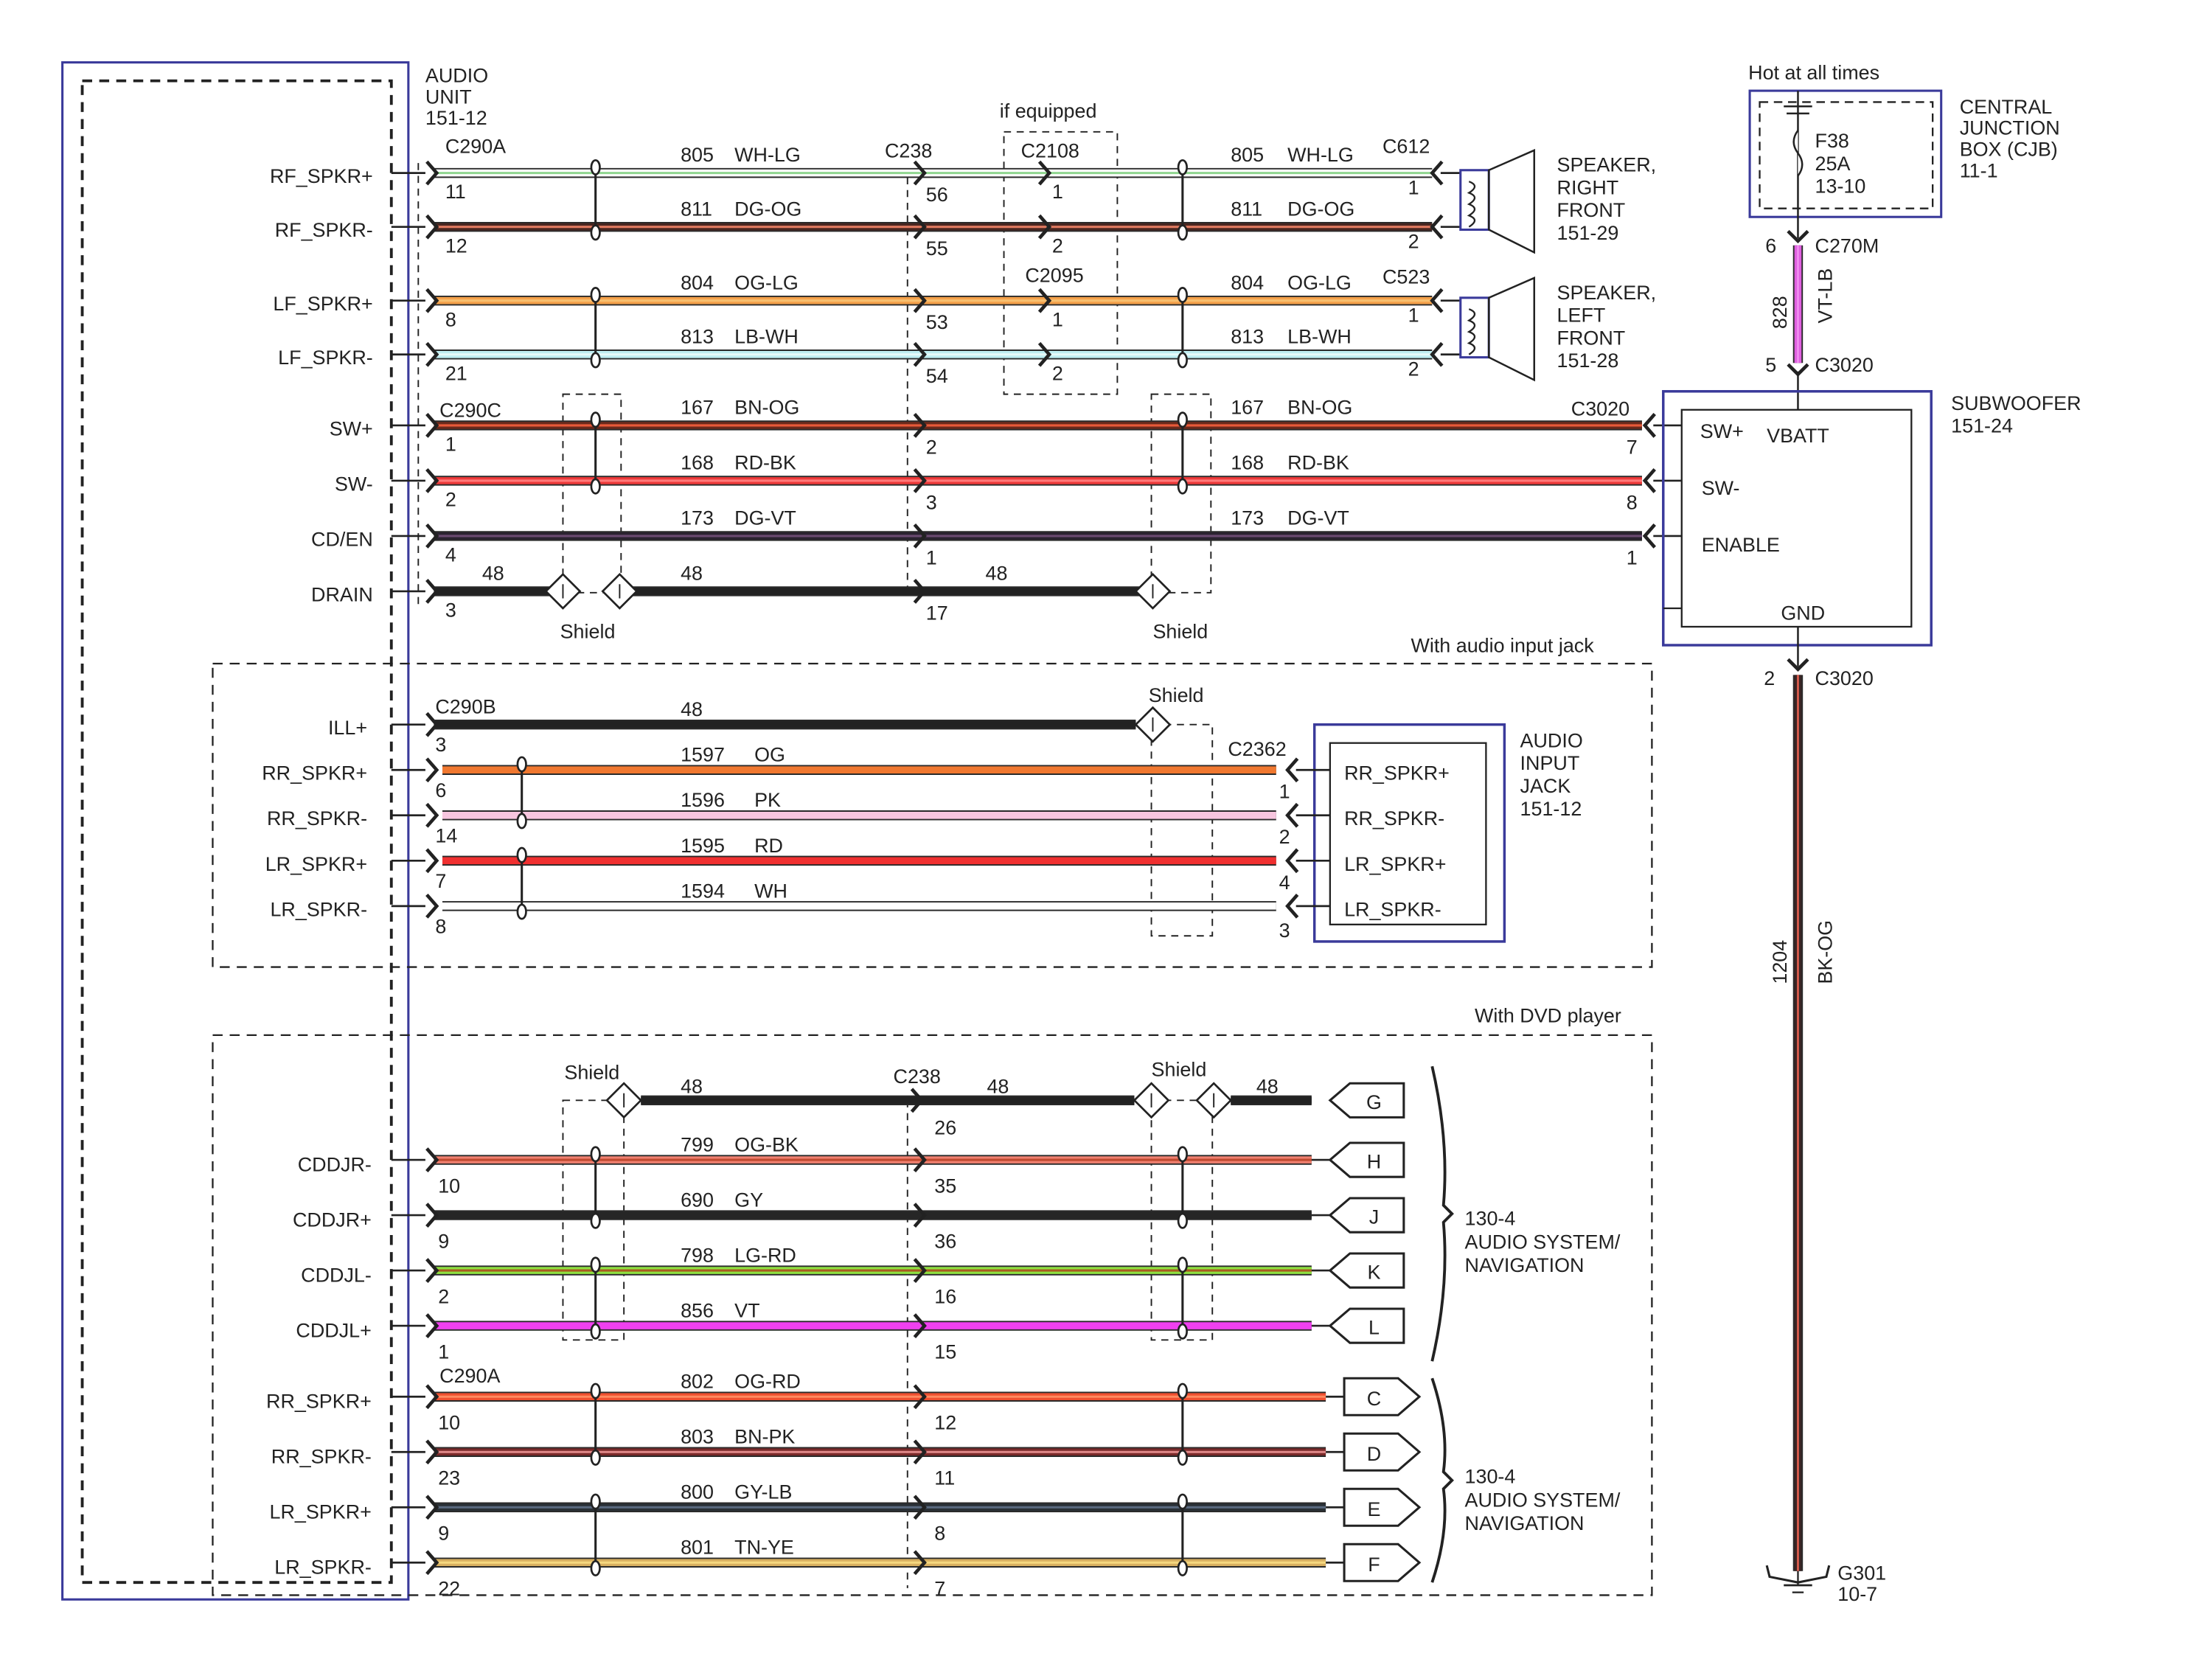  Describe the element at coordinates (1247, 155) in the screenshot. I see `circuit-number: 805` at that location.